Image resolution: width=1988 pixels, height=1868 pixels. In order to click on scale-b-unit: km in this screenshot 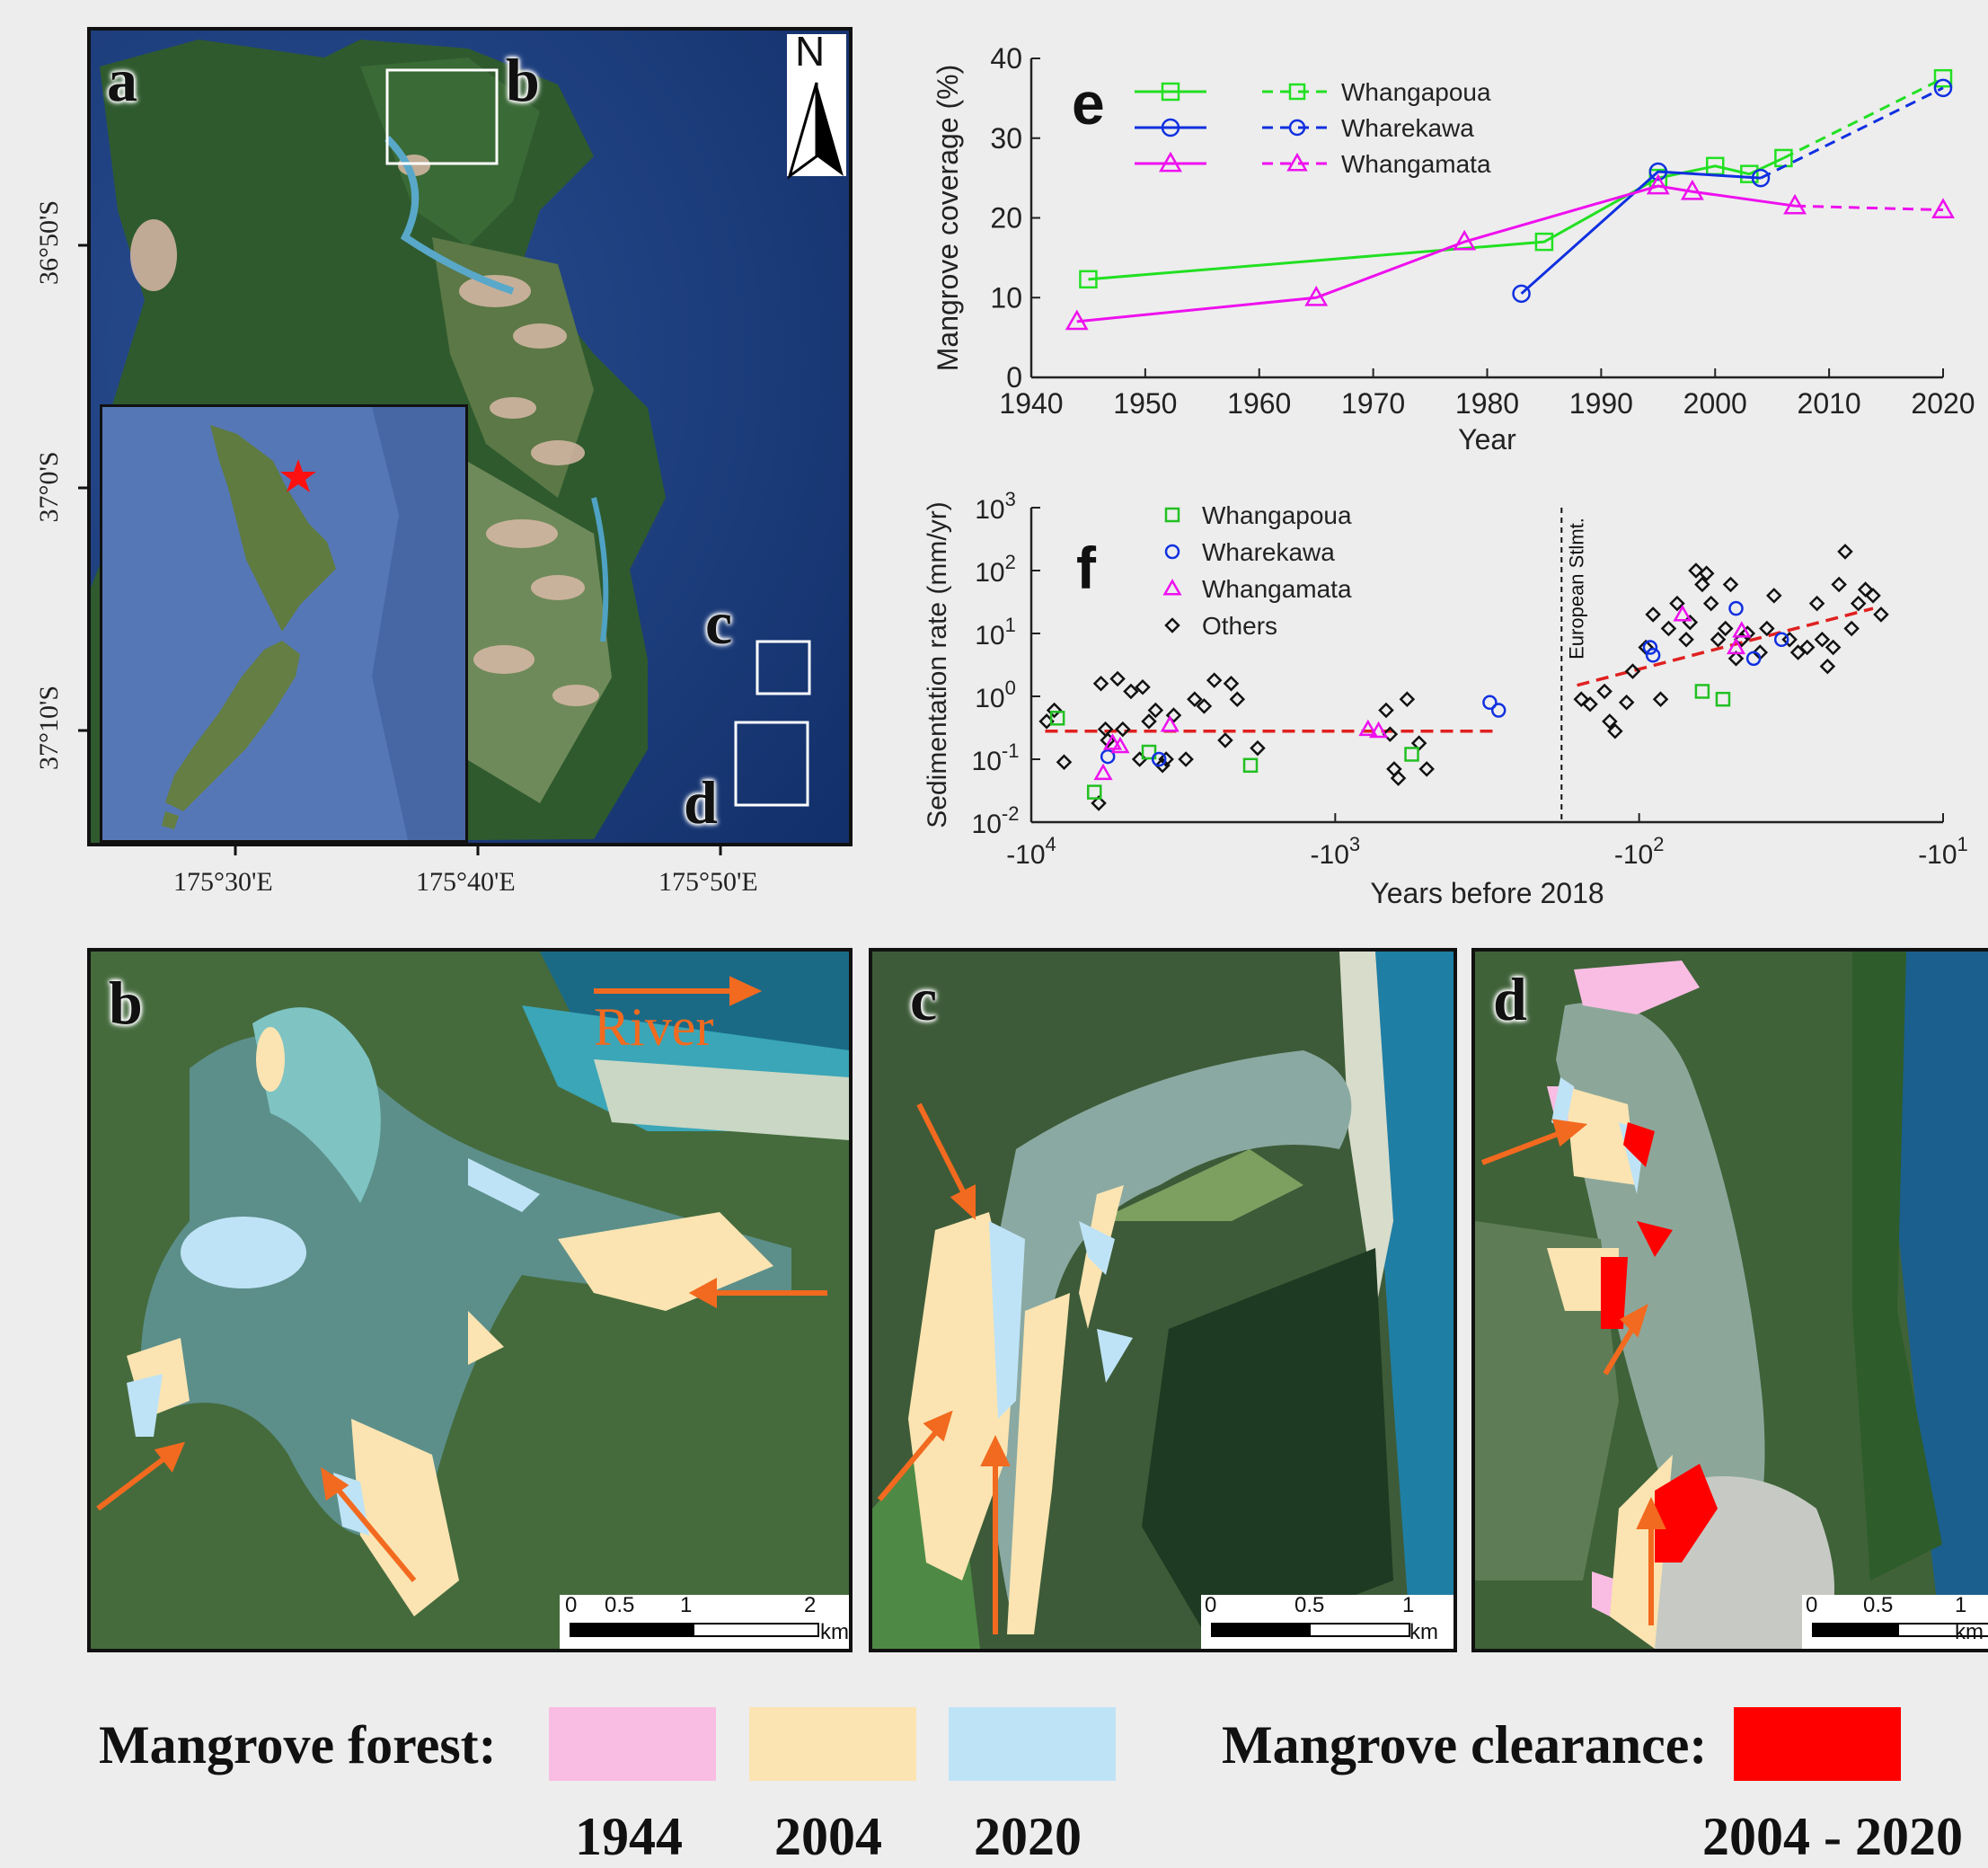, I will do `click(834, 1632)`.